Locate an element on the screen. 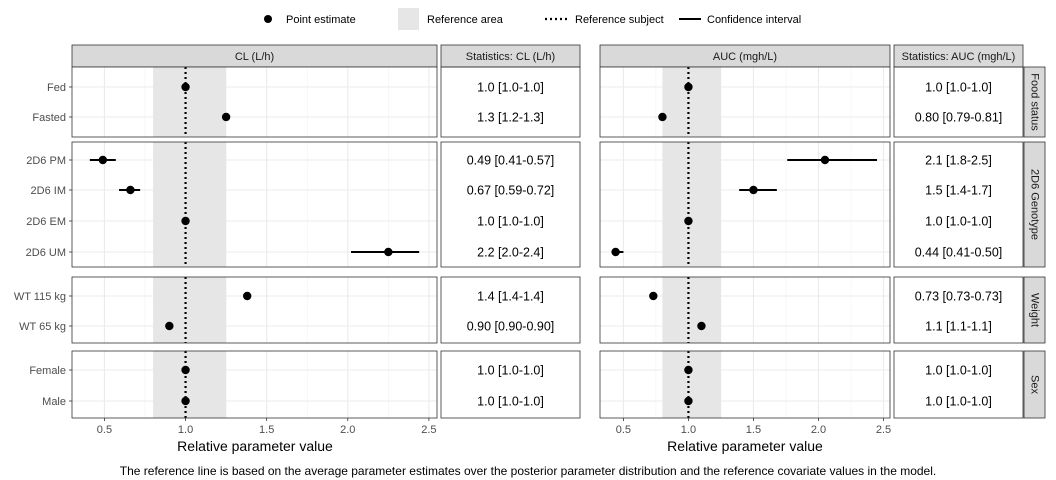 The image size is (1056, 480). row-label: 2D6 IM is located at coordinates (48, 191).